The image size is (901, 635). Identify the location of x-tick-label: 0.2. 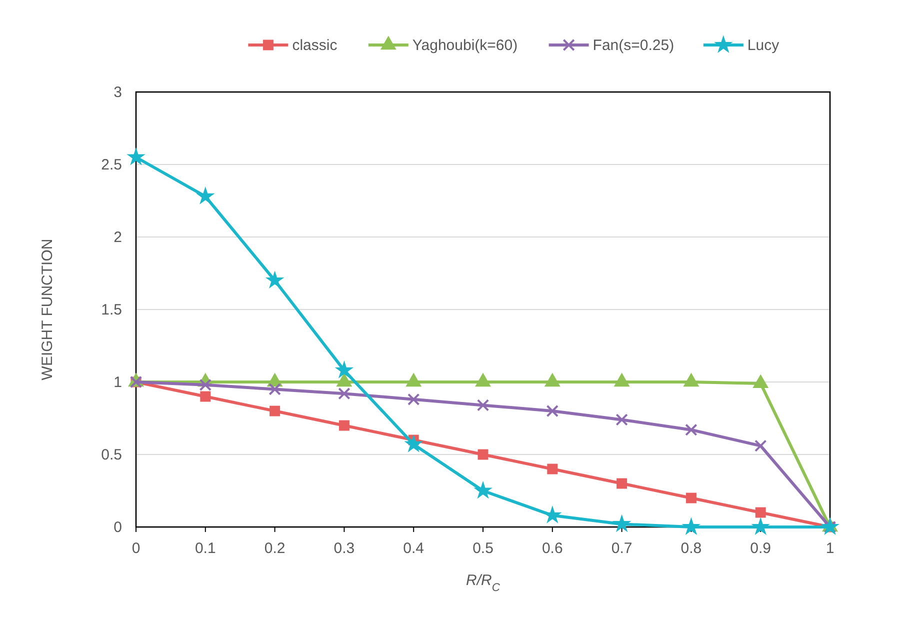
(275, 548).